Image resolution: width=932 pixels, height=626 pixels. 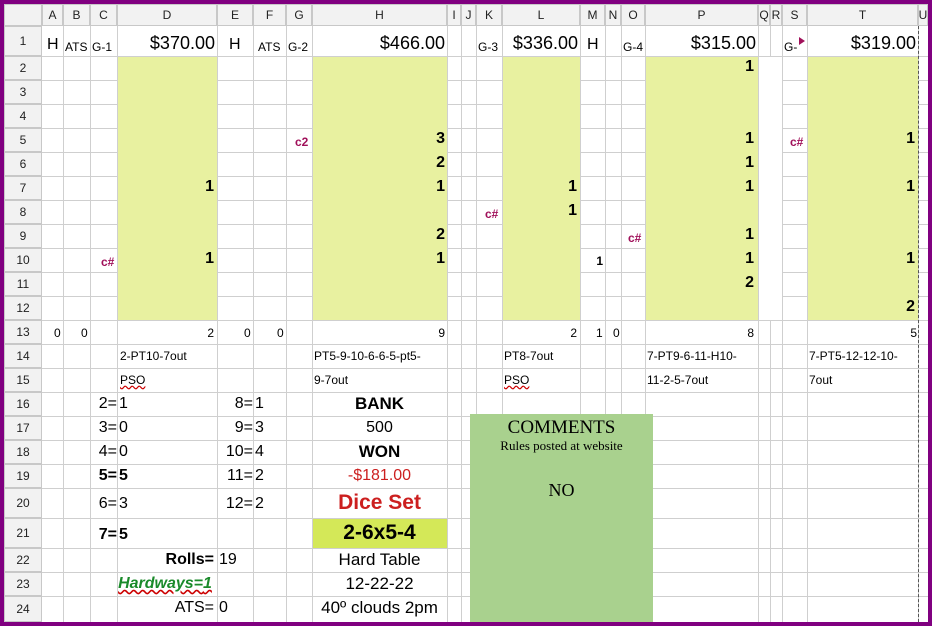 I want to click on row-header-10: 10, so click(x=23, y=260).